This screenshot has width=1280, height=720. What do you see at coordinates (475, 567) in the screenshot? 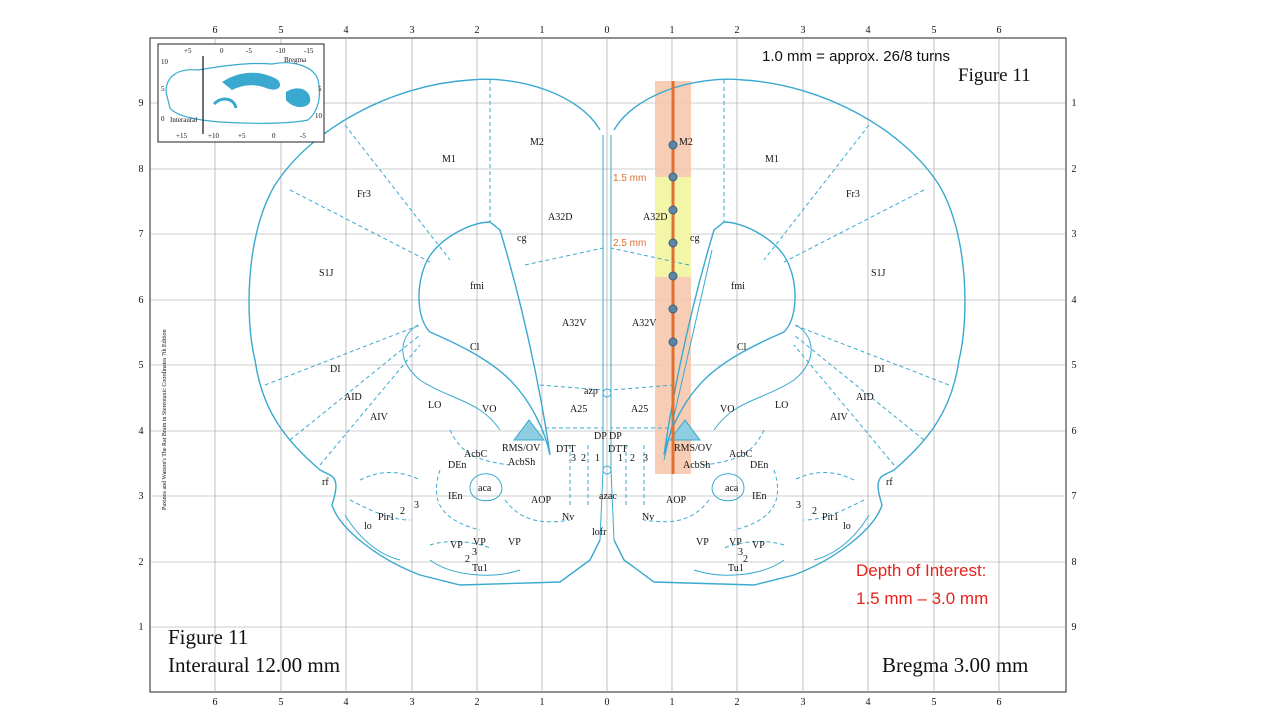
I see `left-bottom-arc` at bounding box center [475, 567].